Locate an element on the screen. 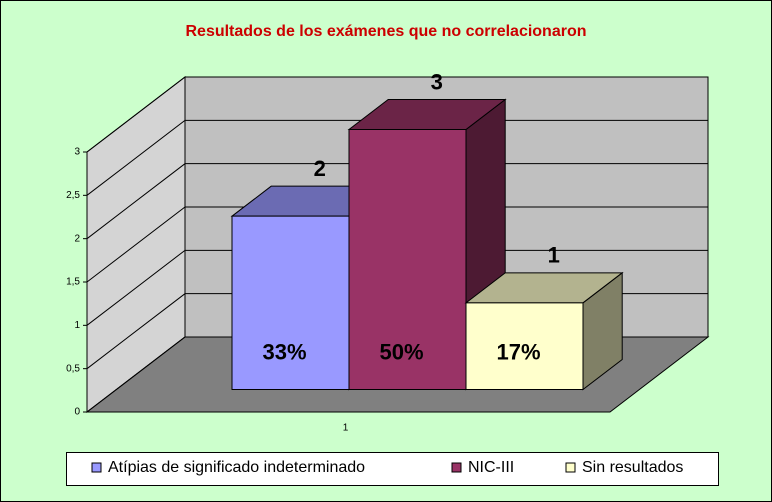 This screenshot has height=502, width=772. share-label: 33% is located at coordinates (284, 351).